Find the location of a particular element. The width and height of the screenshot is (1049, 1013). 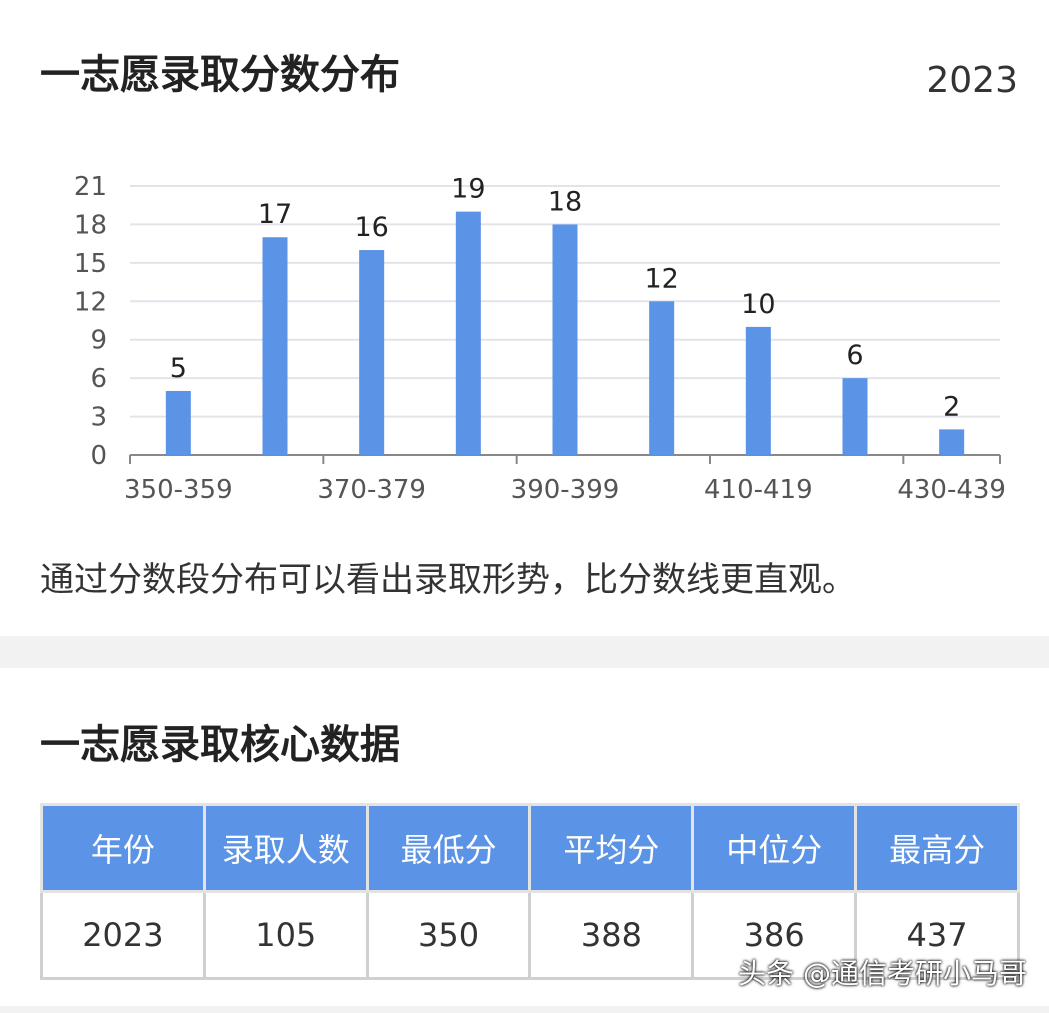

column-header: 中位分 is located at coordinates (774, 848).